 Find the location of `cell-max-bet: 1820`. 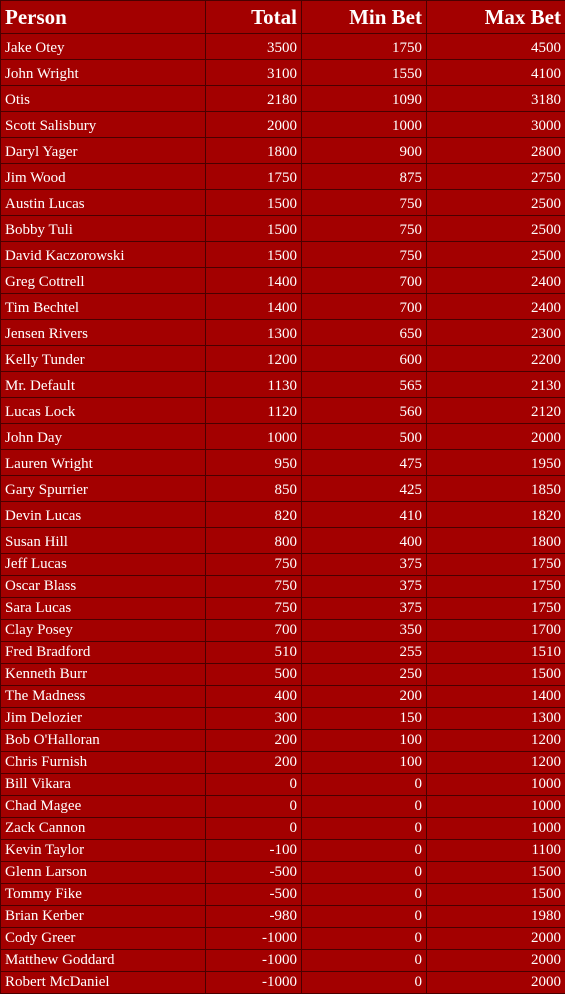

cell-max-bet: 1820 is located at coordinates (495, 514).